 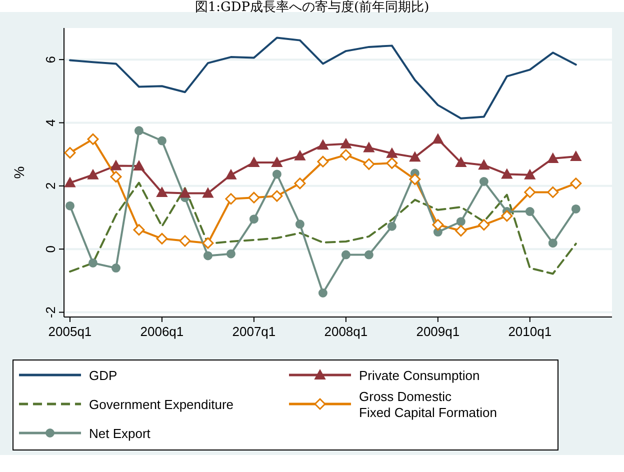 I want to click on y-tick-label: 0, so click(x=50, y=249).